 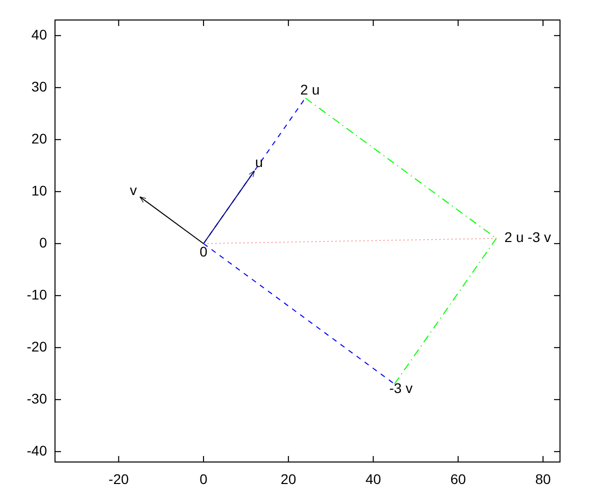 What do you see at coordinates (39, 190) in the screenshot?
I see `y-tick-label: 10` at bounding box center [39, 190].